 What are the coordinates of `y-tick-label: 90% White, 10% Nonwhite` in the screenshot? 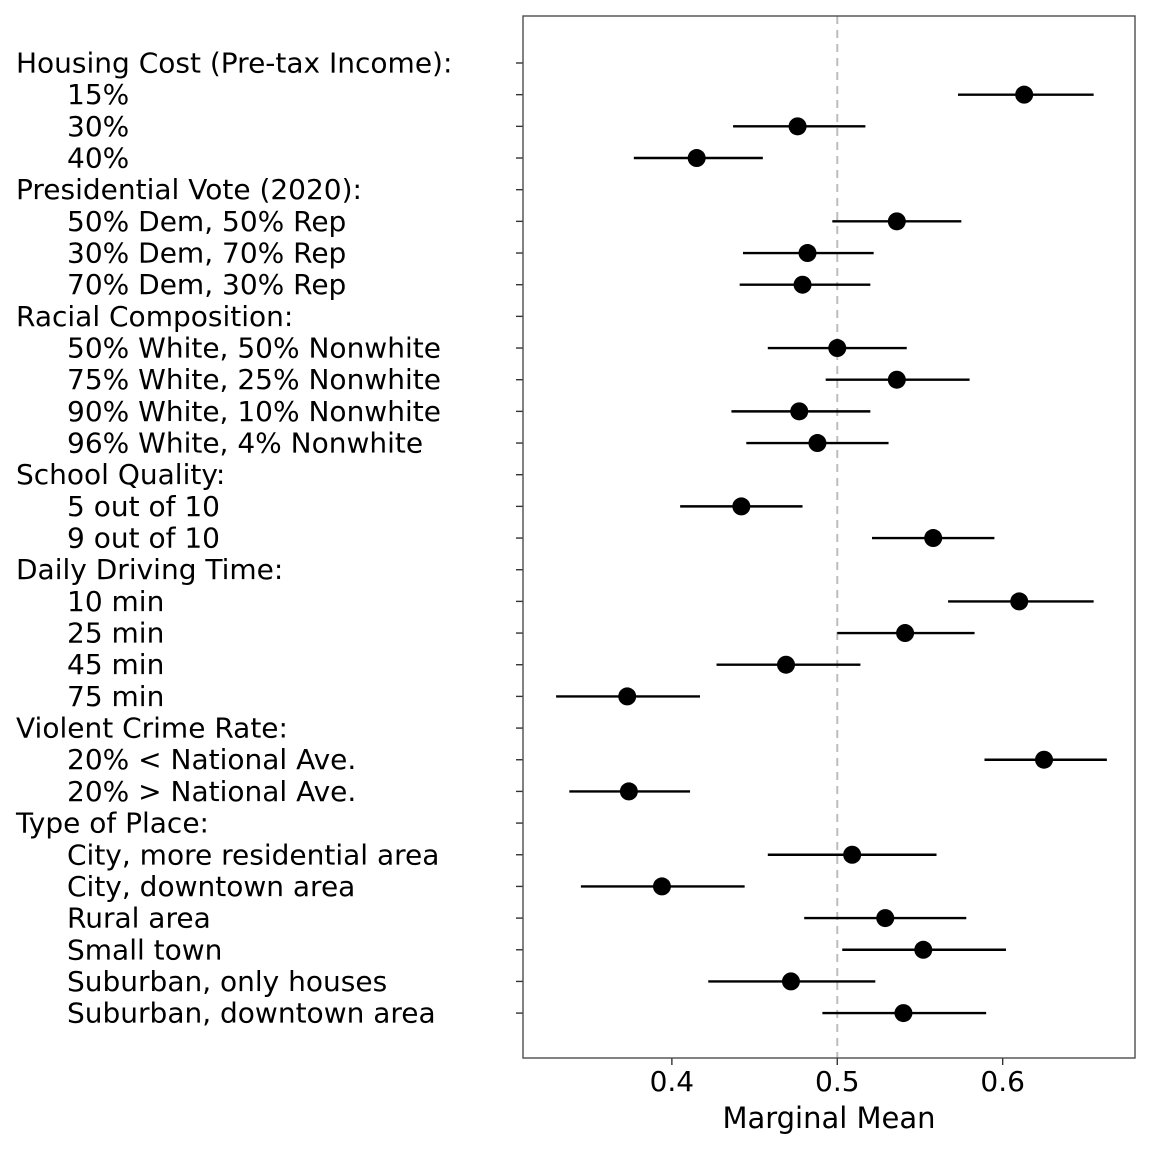 It's located at (254, 411).